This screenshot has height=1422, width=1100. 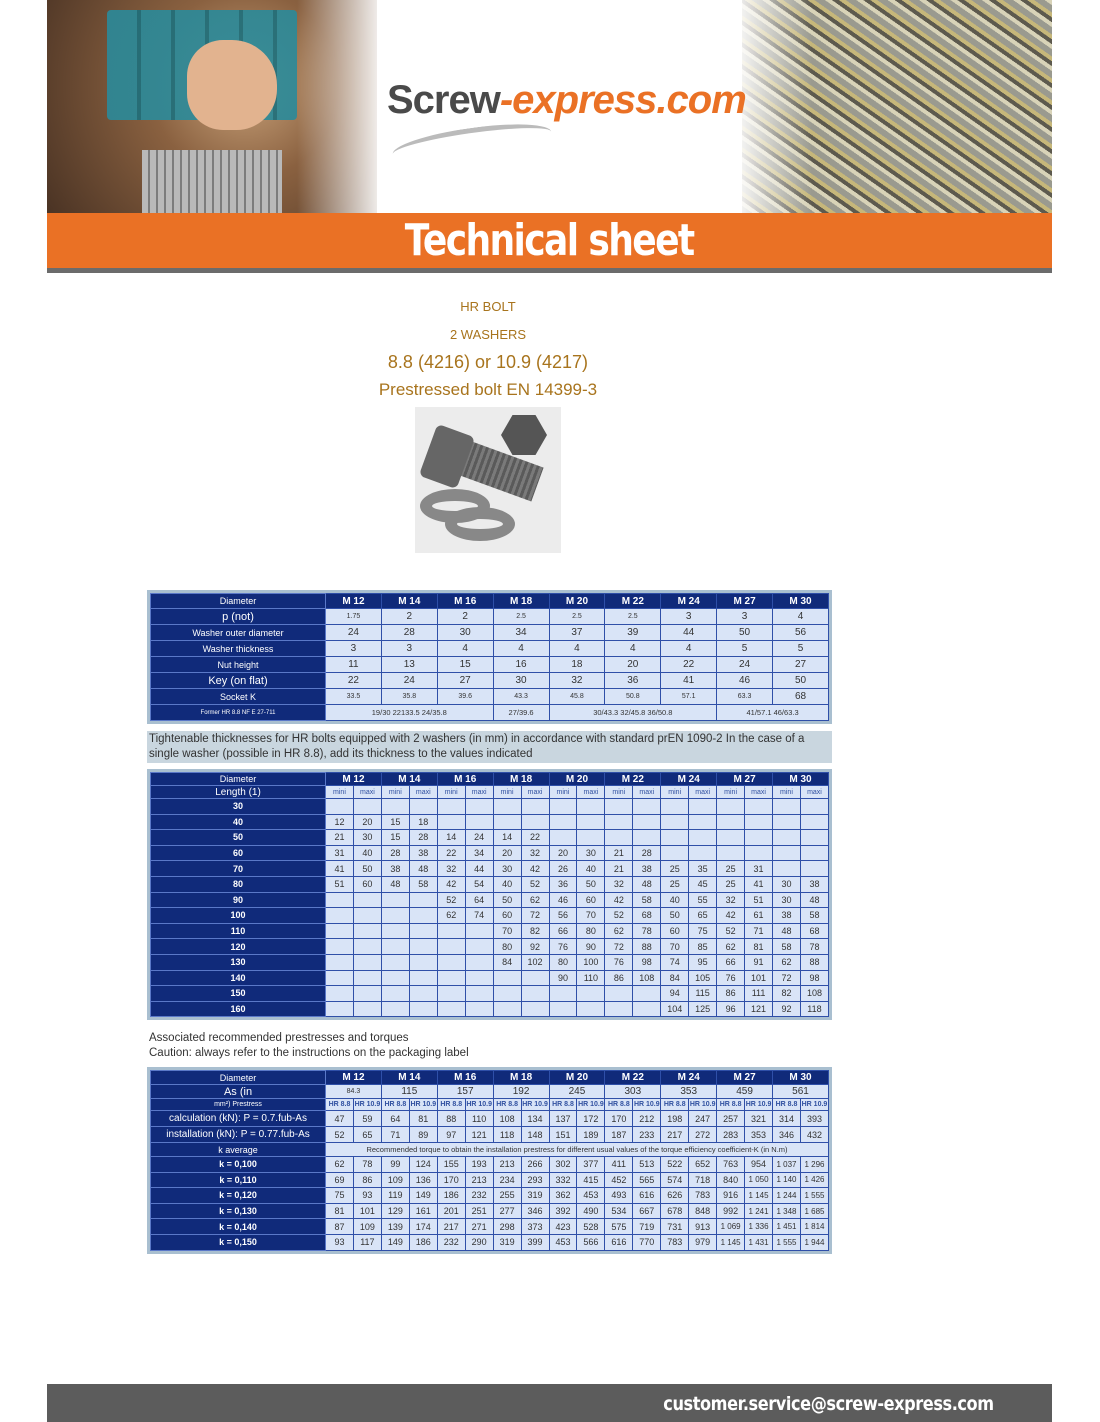 I want to click on table-cell: 574, so click(x=675, y=1180).